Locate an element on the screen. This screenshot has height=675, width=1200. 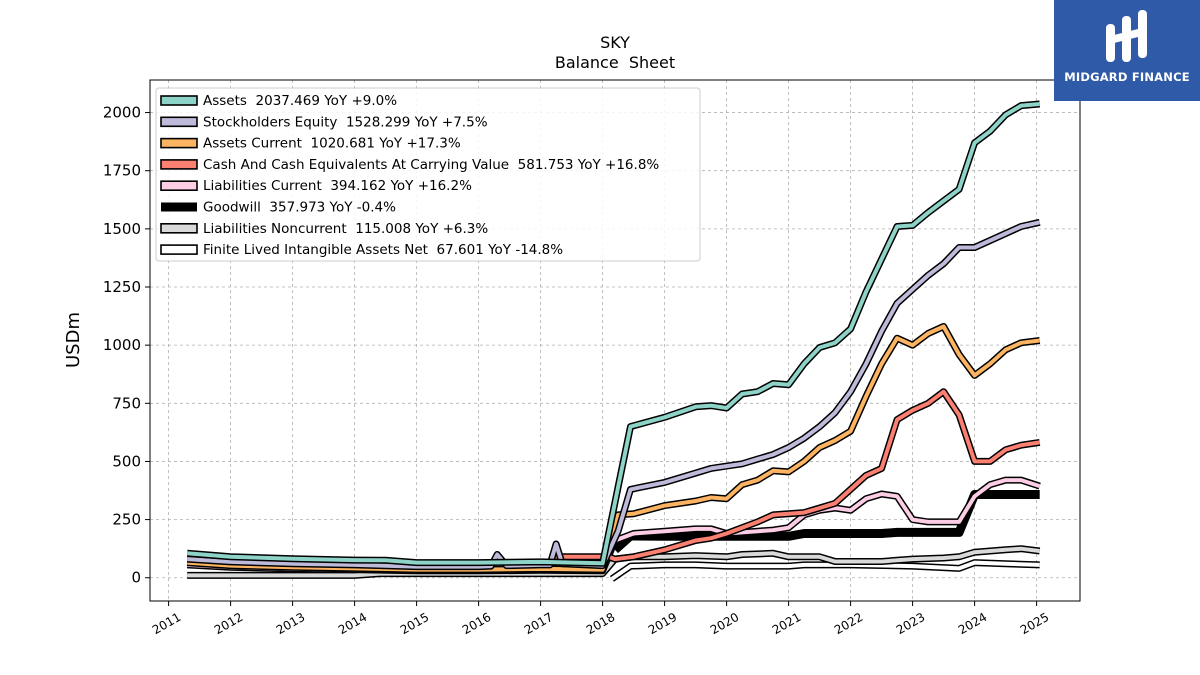
y-tick-label: 1250 is located at coordinates (122, 287).